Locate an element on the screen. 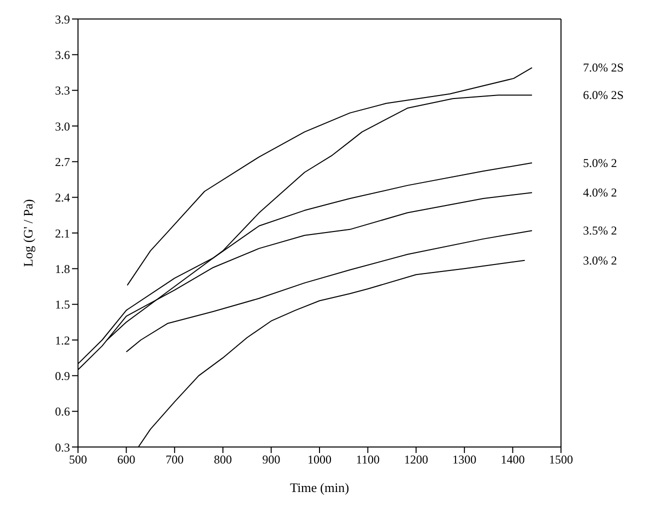 This screenshot has height=525, width=650. y-tick-label: 3.0 is located at coordinates (62, 126).